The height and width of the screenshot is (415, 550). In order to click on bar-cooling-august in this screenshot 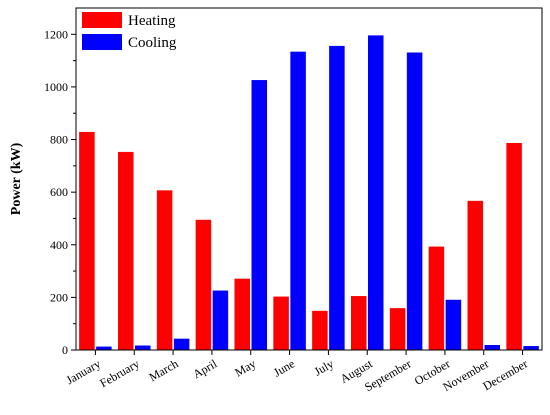, I will do `click(376, 193)`.